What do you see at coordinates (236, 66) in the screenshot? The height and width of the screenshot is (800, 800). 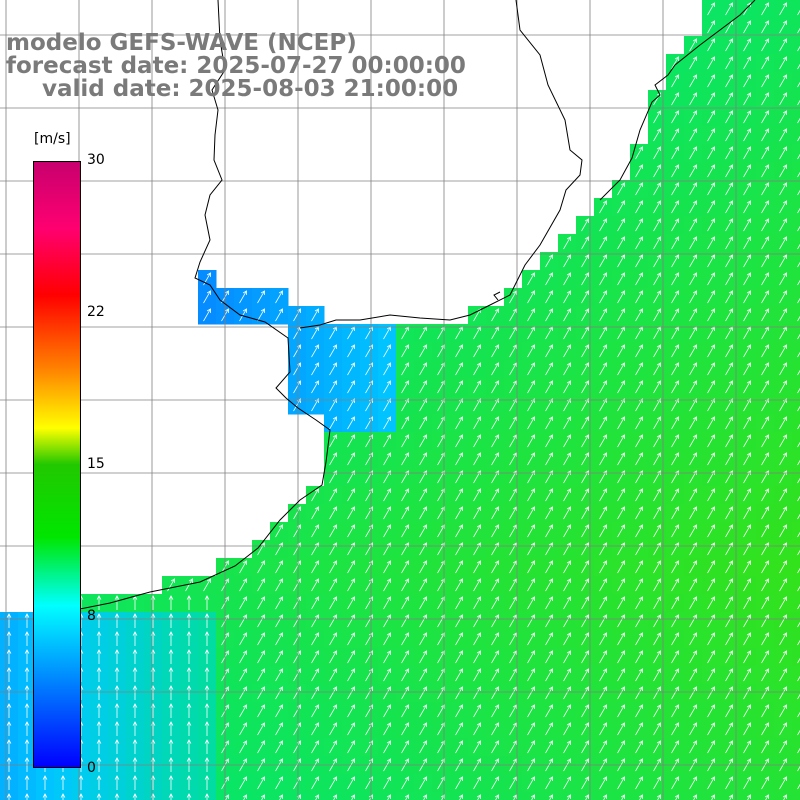 I see `forecast-date: forecast date: 2025-07-27 00:00:00` at bounding box center [236, 66].